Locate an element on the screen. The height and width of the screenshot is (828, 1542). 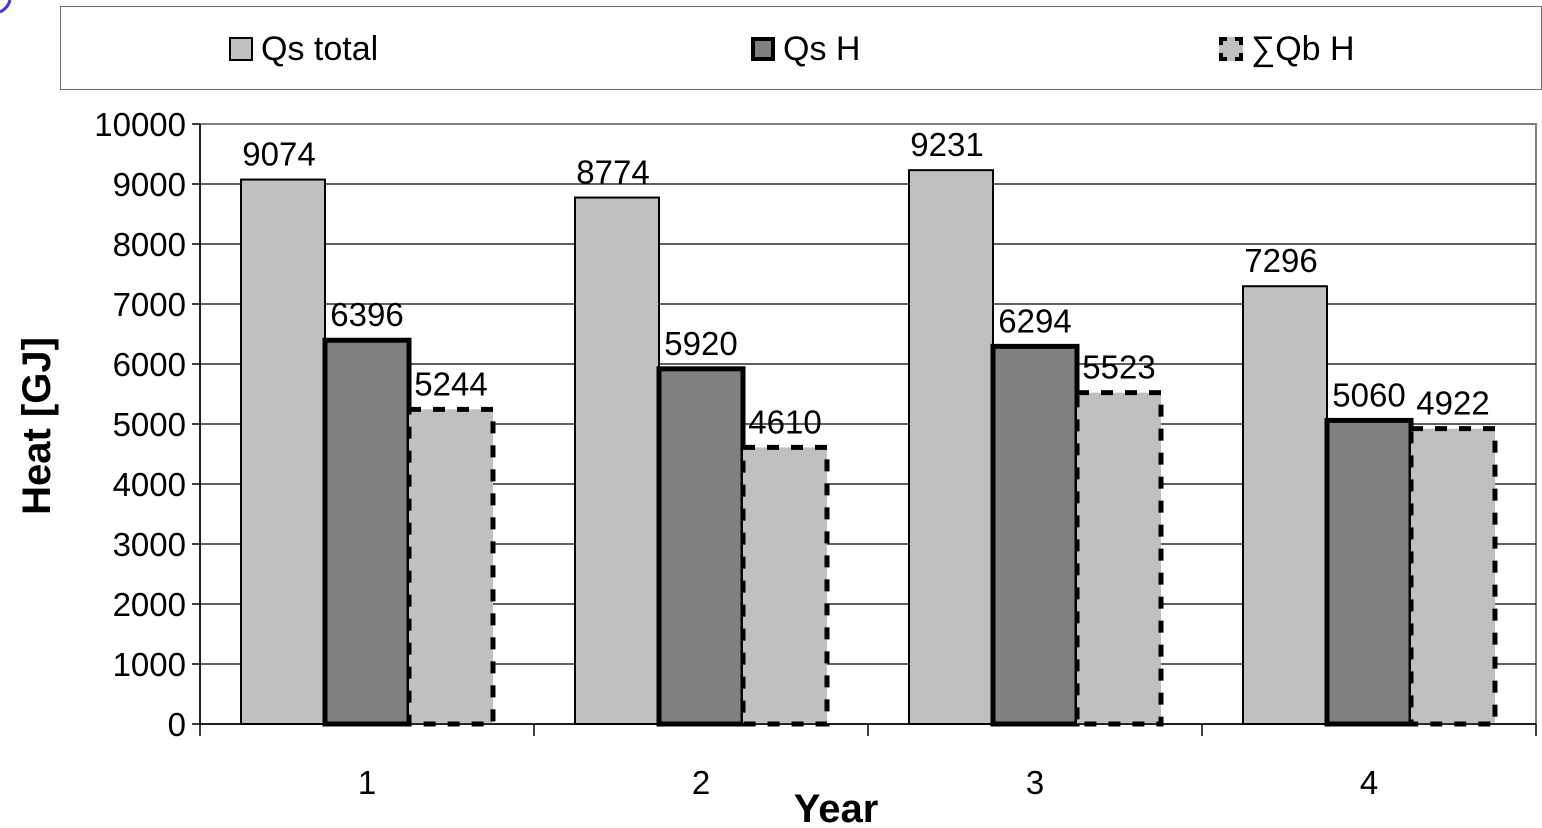
y-tick-label: 1000 is located at coordinates (149, 664).